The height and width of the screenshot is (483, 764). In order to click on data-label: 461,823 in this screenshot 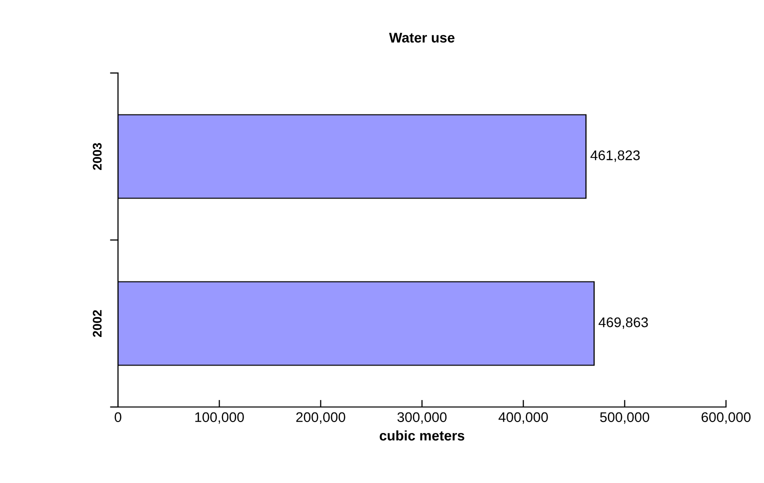, I will do `click(615, 156)`.